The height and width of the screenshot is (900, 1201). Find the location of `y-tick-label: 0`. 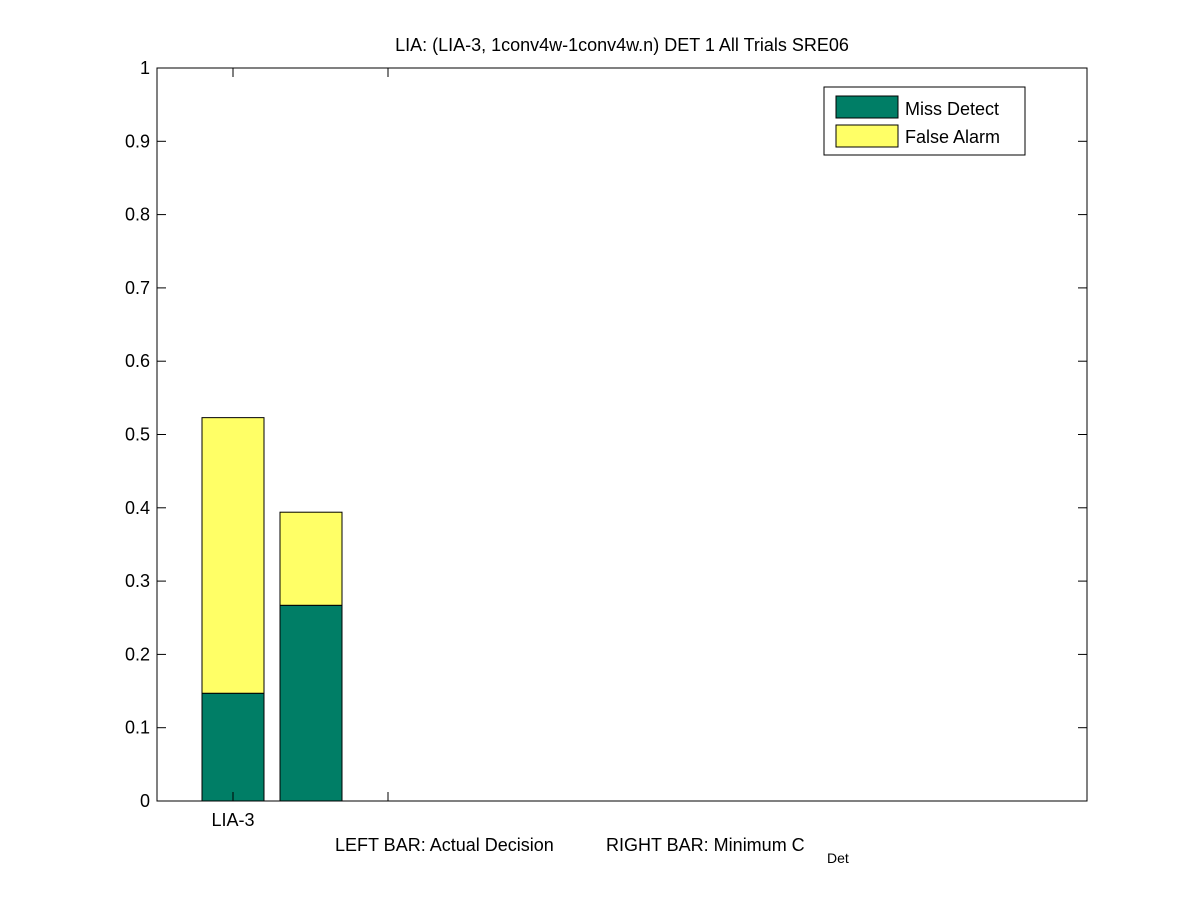

y-tick-label: 0 is located at coordinates (145, 801).